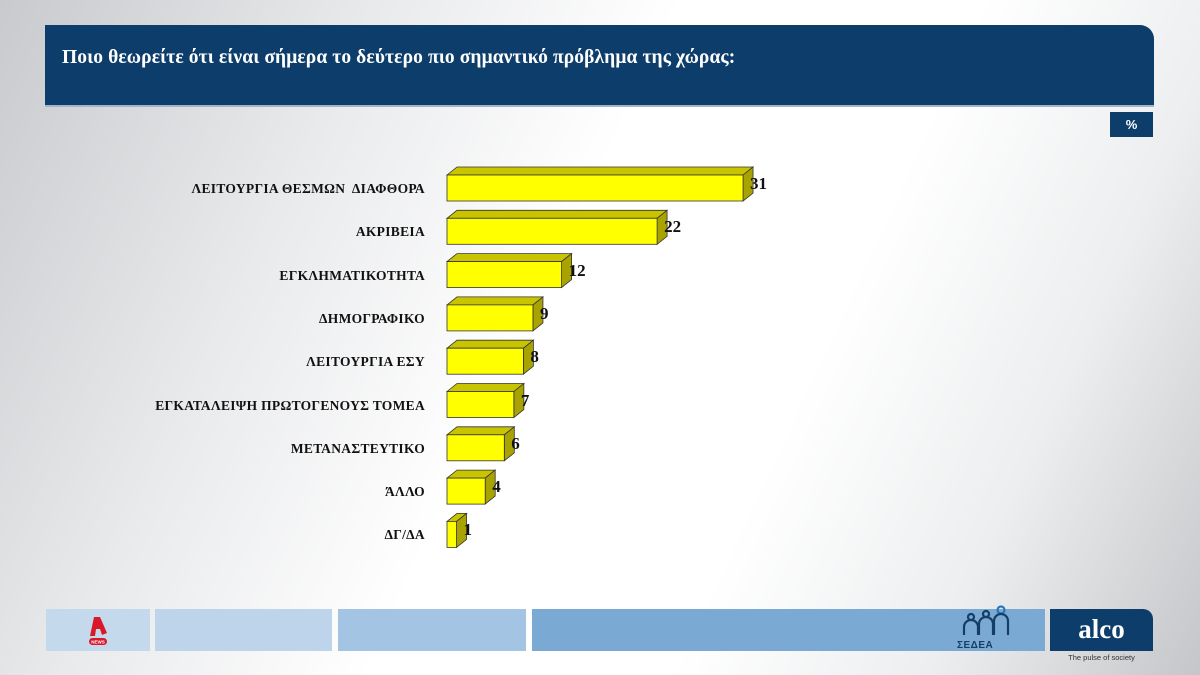  Describe the element at coordinates (365, 362) in the screenshot. I see `category-label: ΛΕΙΤΟΥΡΓΙΑ ΕΣΥ` at that location.